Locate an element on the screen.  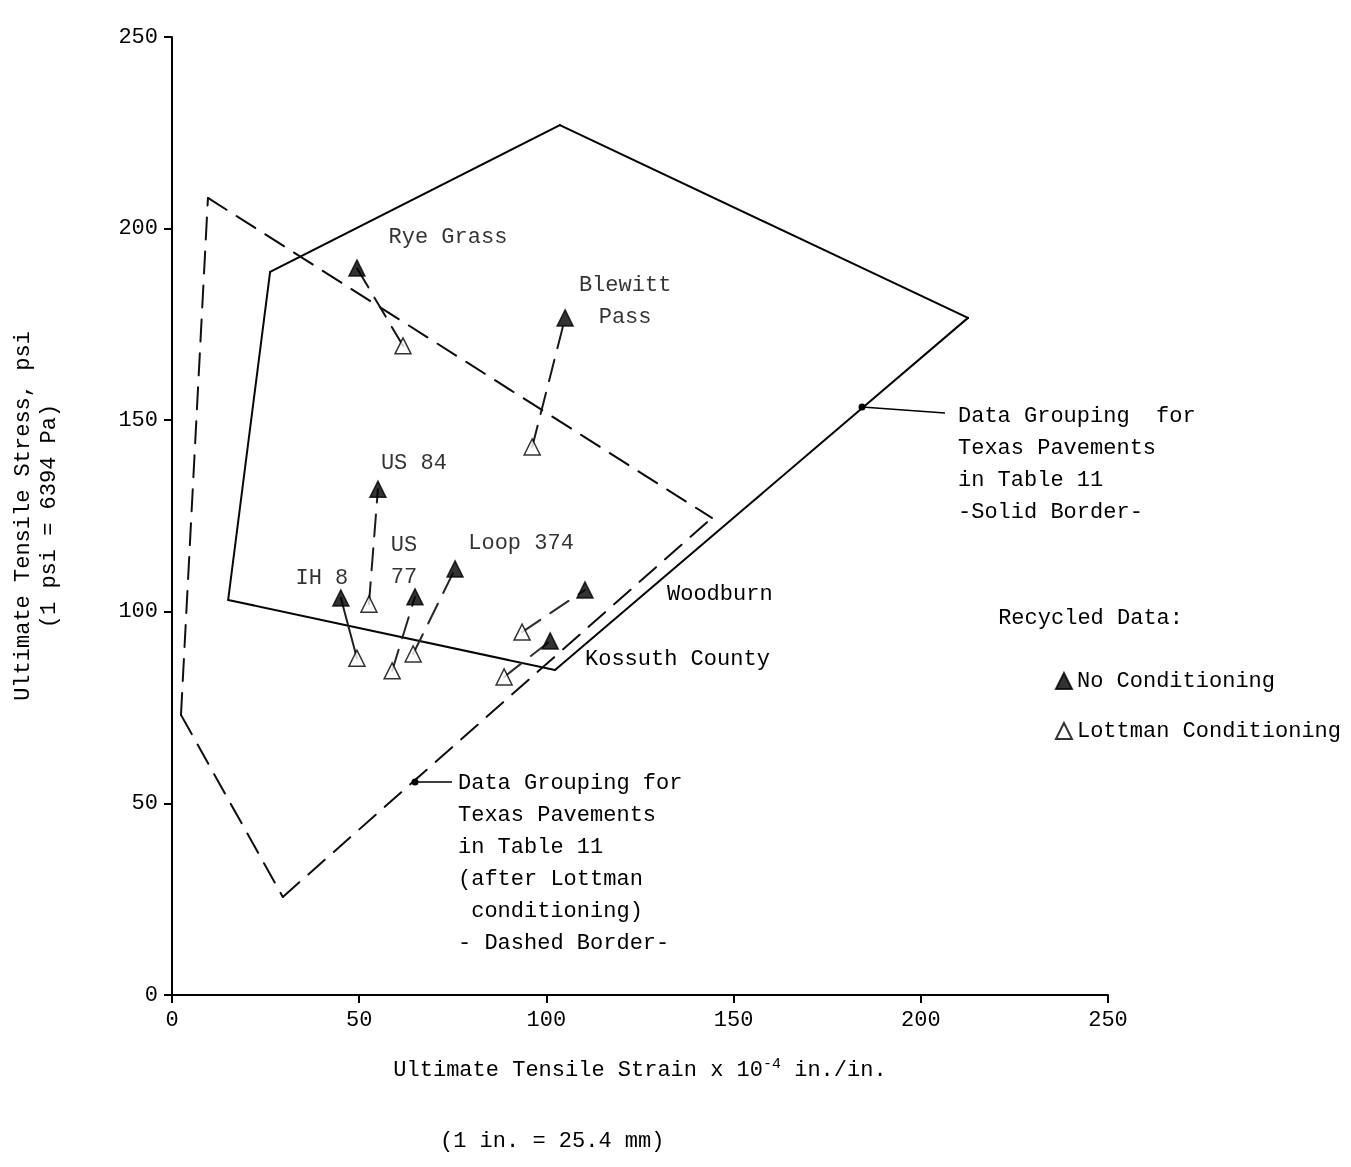
x-tick-label: 150 is located at coordinates (733, 1020).